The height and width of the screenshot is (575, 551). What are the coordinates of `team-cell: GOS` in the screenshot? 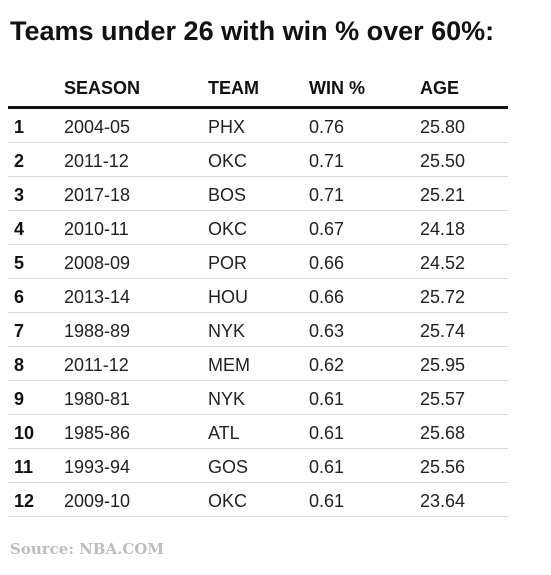 It's located at (228, 467).